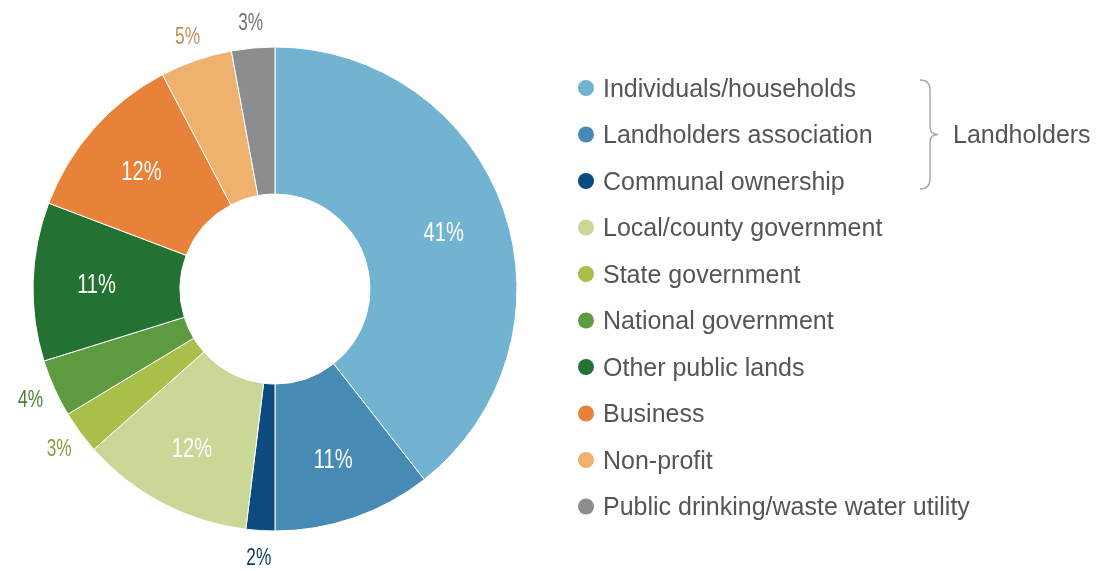 Image resolution: width=1116 pixels, height=571 pixels. I want to click on data-label: 4%, so click(31, 398).